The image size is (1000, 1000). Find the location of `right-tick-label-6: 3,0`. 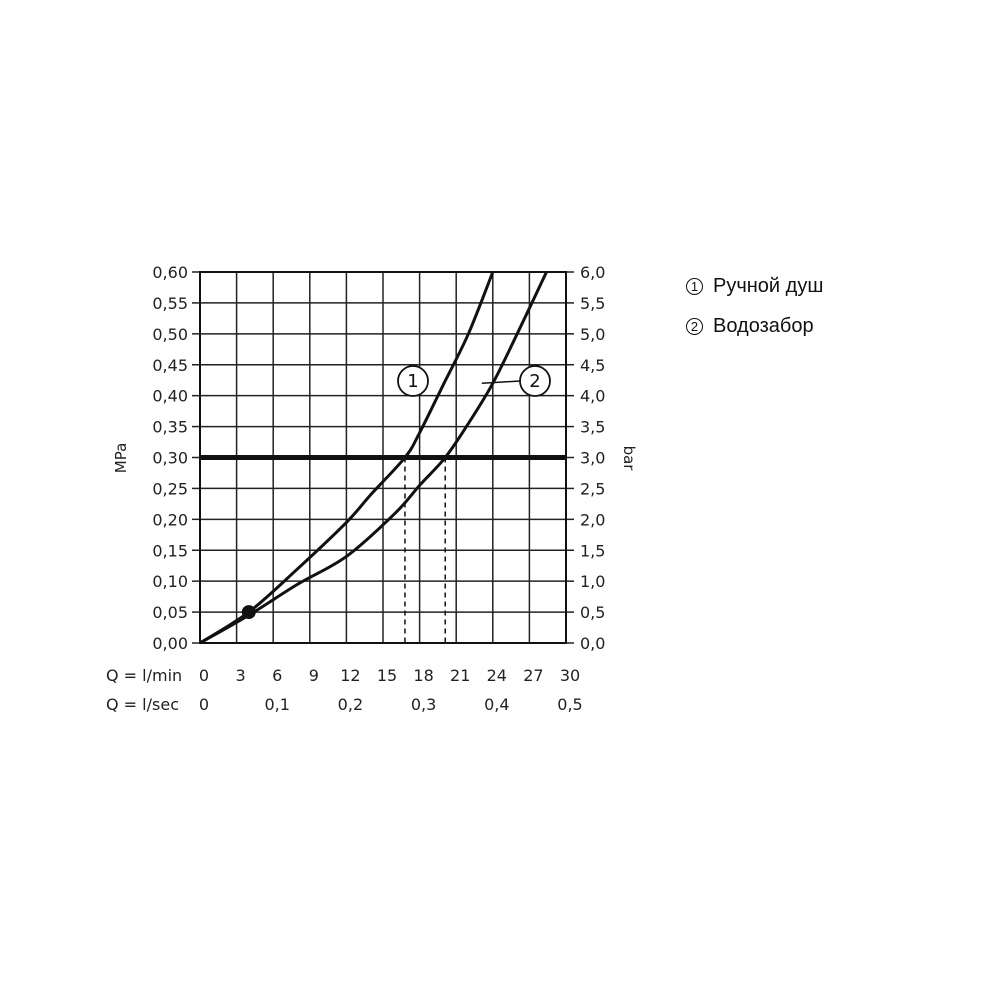

right-tick-label-6: 3,0 is located at coordinates (592, 458).